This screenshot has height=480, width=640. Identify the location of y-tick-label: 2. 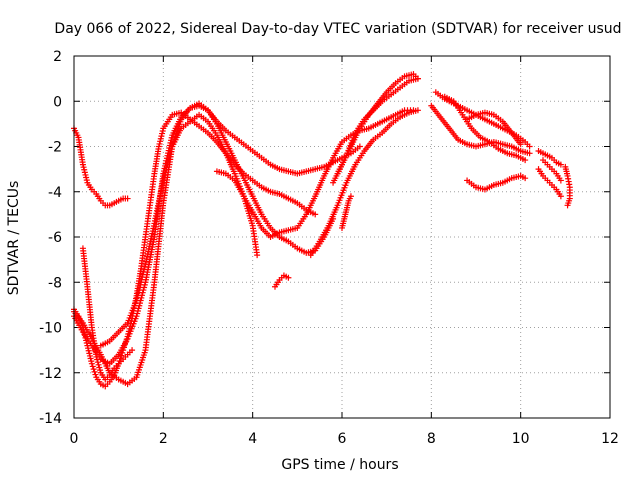
(57, 57).